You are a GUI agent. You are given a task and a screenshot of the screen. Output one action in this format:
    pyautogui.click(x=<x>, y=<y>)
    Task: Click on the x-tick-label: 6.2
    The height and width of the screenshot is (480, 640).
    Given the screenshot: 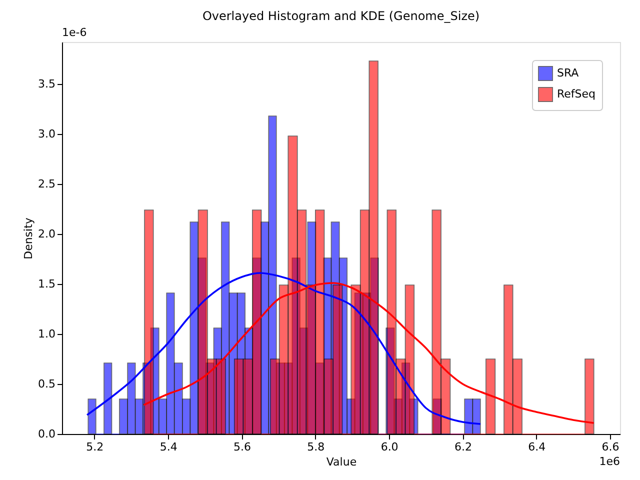 What is the action you would take?
    pyautogui.click(x=463, y=447)
    